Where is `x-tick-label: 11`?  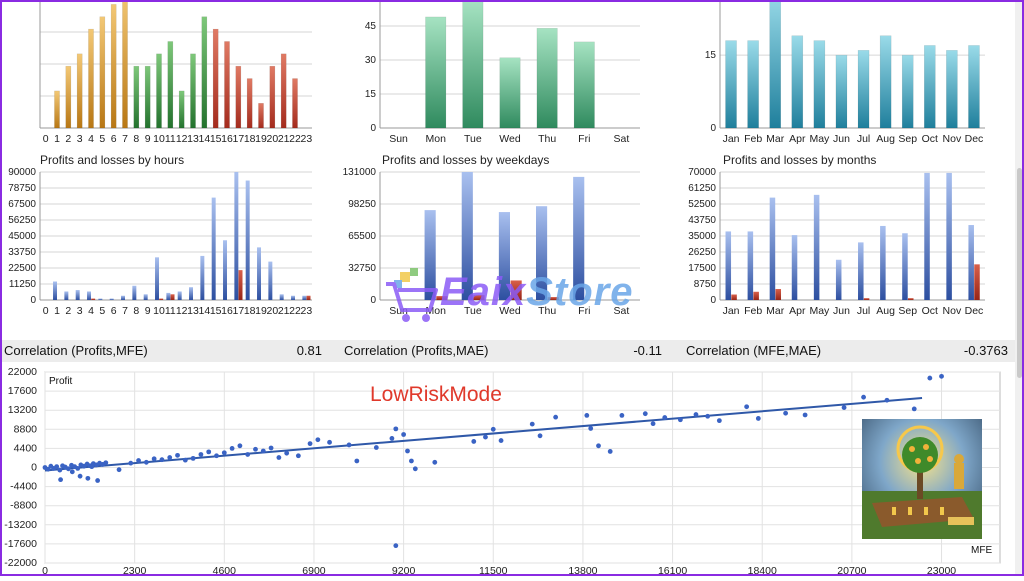 x-tick-label: 11 is located at coordinates (170, 311).